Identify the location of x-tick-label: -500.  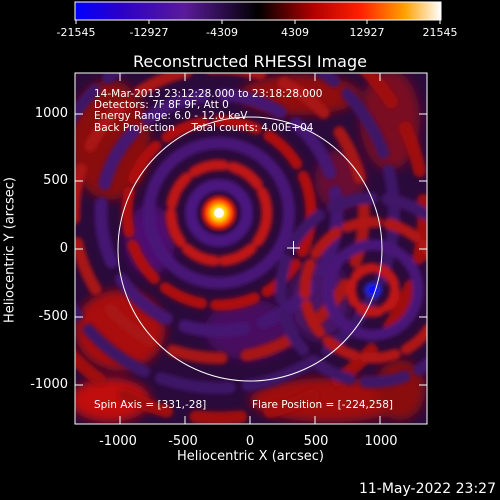
(183, 441).